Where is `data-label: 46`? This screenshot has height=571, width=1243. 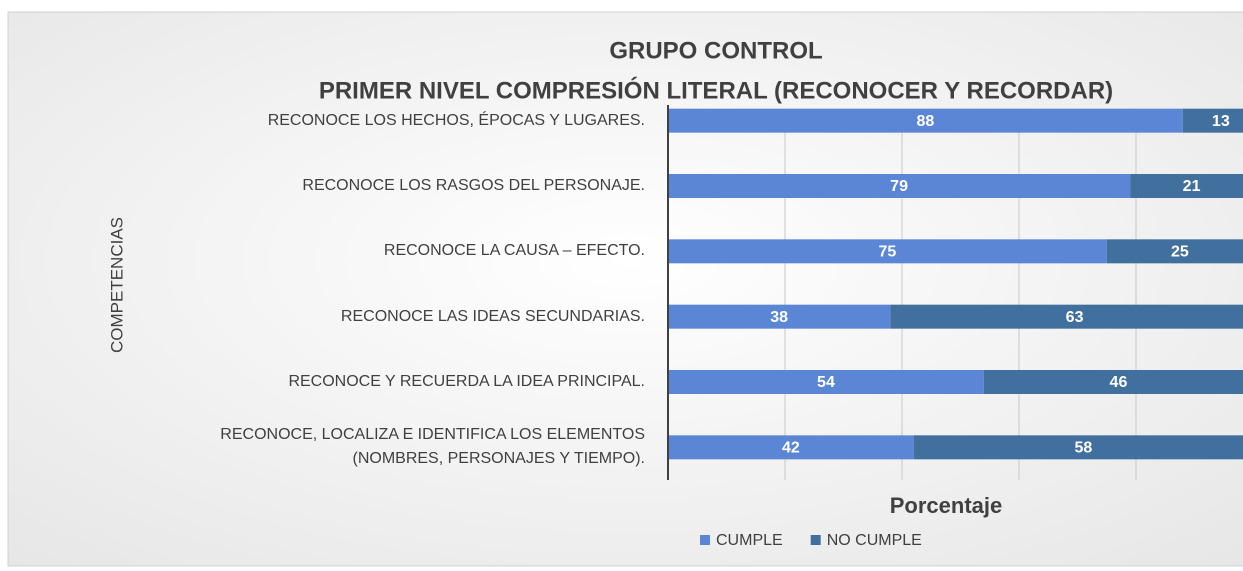
data-label: 46 is located at coordinates (1119, 382).